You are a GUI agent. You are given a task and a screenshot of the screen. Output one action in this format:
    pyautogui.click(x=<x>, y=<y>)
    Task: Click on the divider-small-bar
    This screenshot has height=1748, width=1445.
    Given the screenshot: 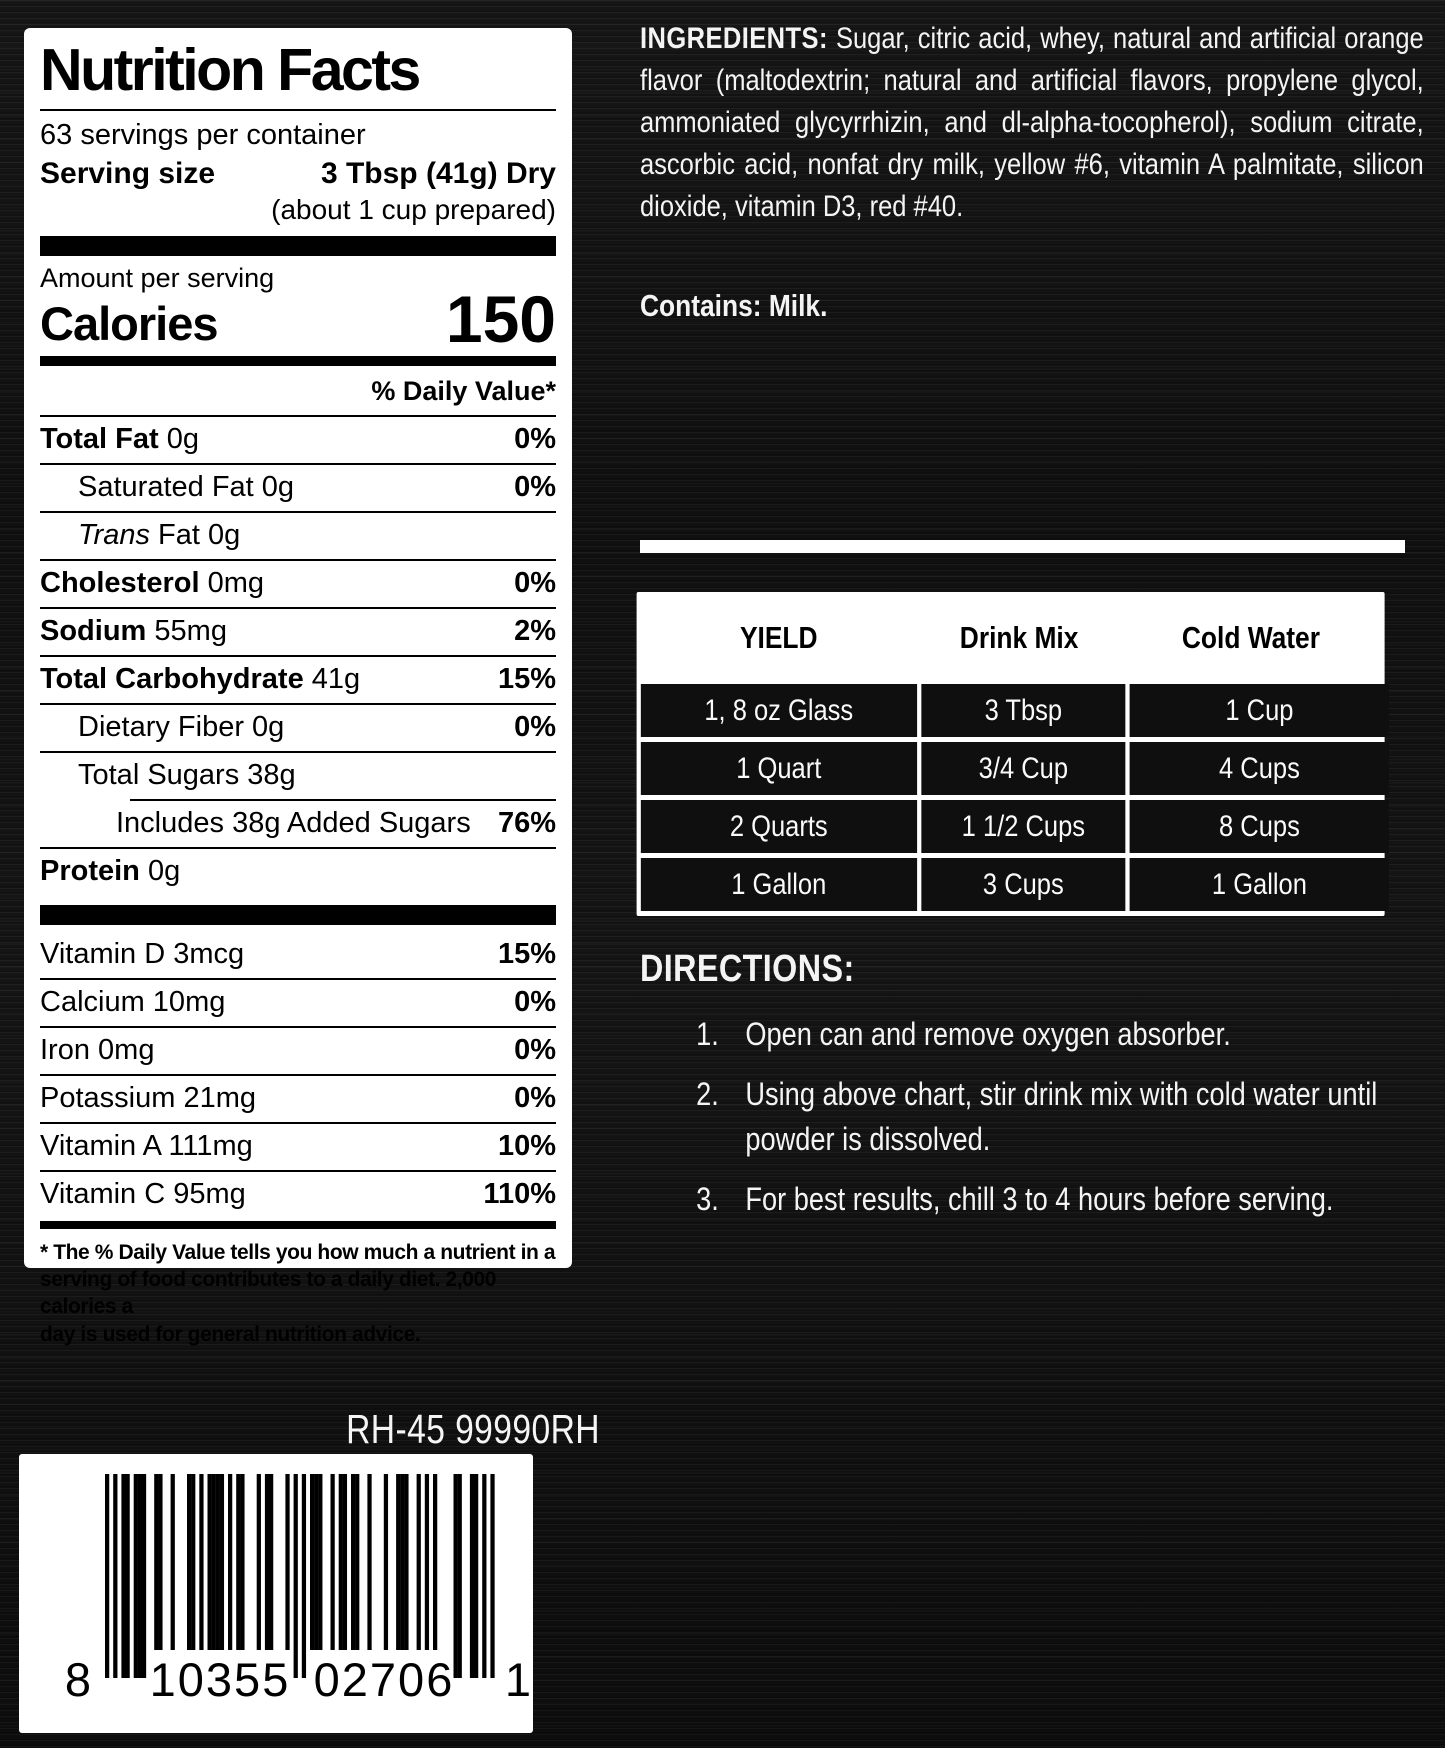 What is the action you would take?
    pyautogui.click(x=298, y=1224)
    